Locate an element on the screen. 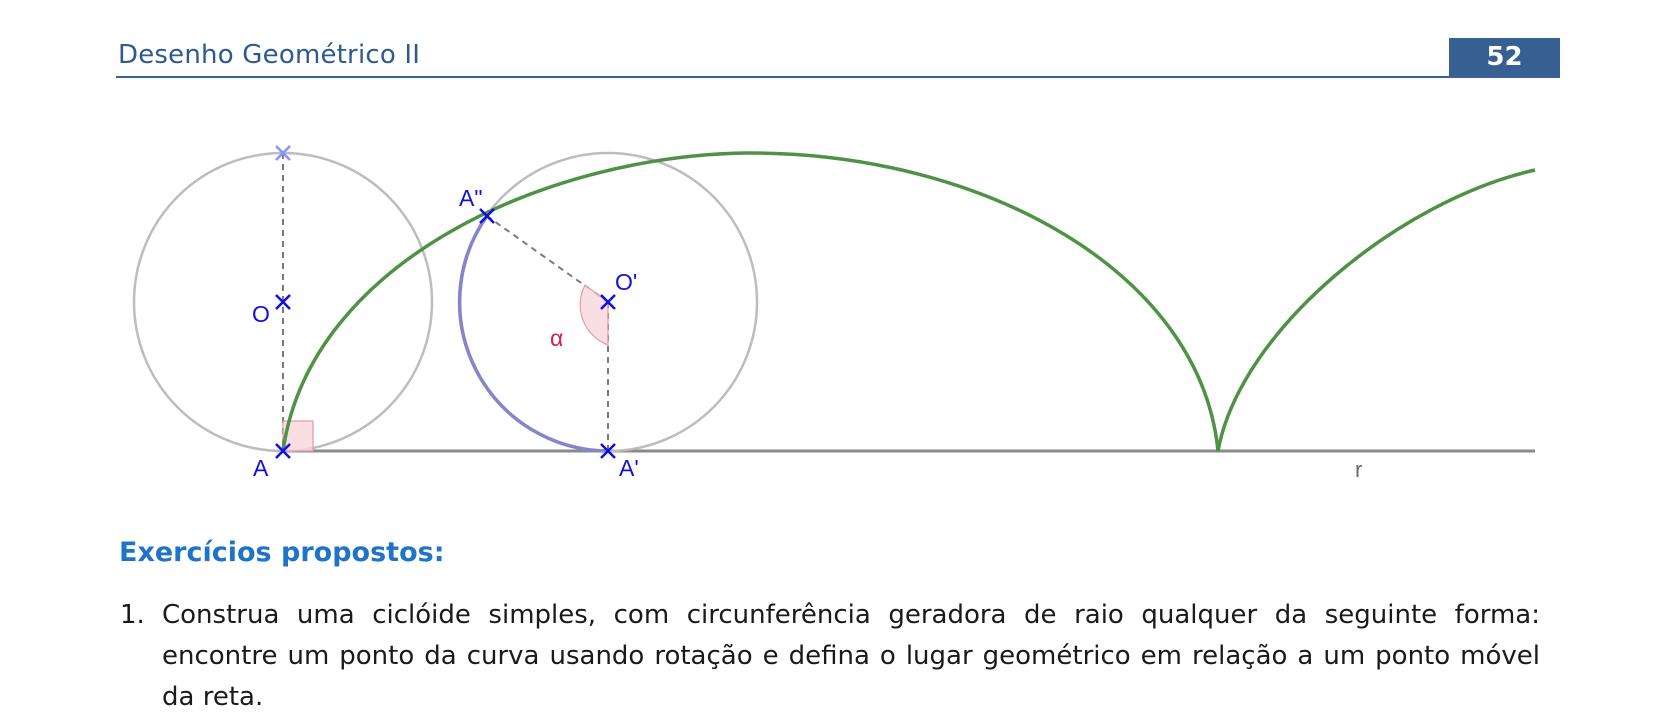 This screenshot has height=720, width=1654. point-A-double-prime-marker is located at coordinates (487, 216).